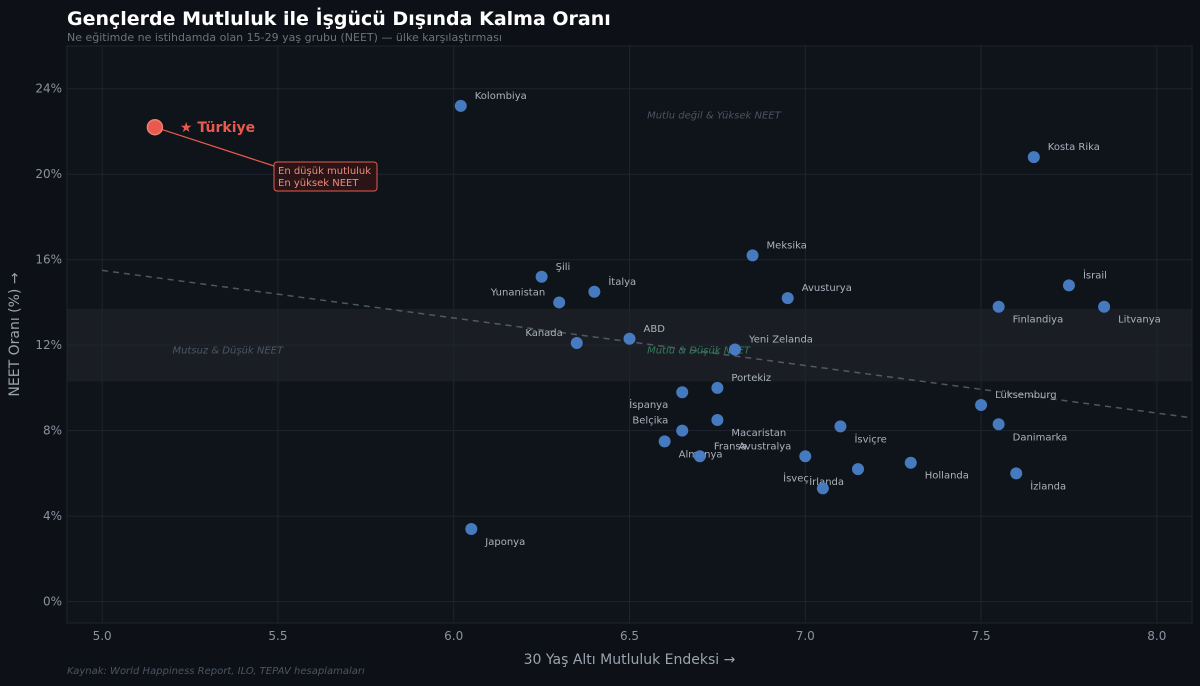  What do you see at coordinates (650, 421) in the screenshot?
I see `point-label: Belçika` at bounding box center [650, 421].